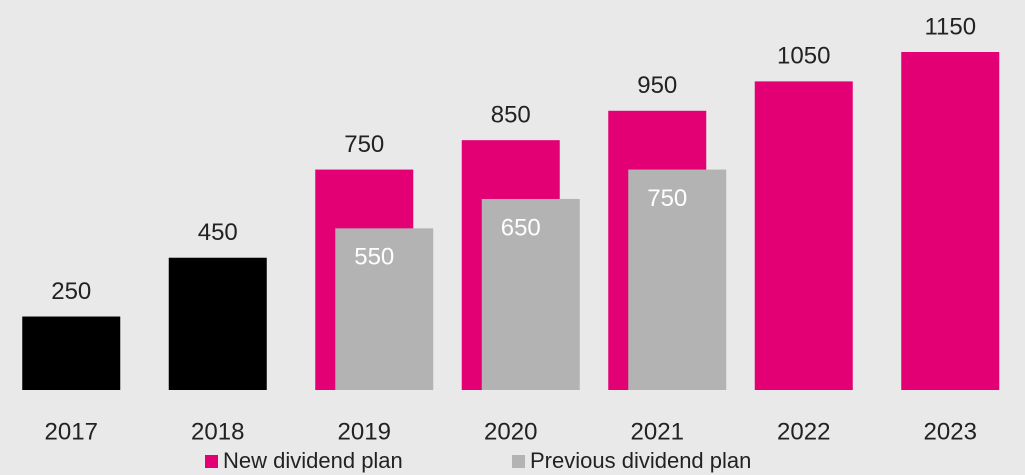  Describe the element at coordinates (71, 291) in the screenshot. I see `data-label: 250` at that location.